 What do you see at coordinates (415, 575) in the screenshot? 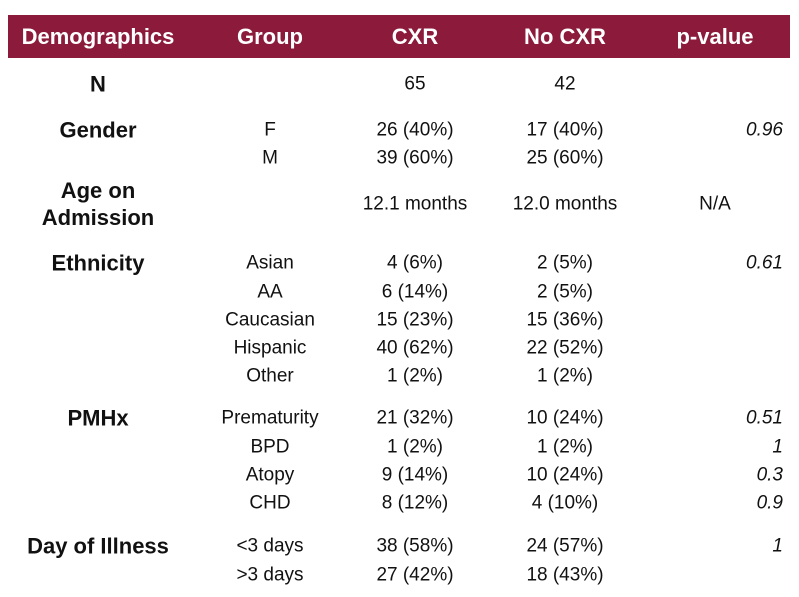
I see `cxr-cell: 27 (42%)` at bounding box center [415, 575].